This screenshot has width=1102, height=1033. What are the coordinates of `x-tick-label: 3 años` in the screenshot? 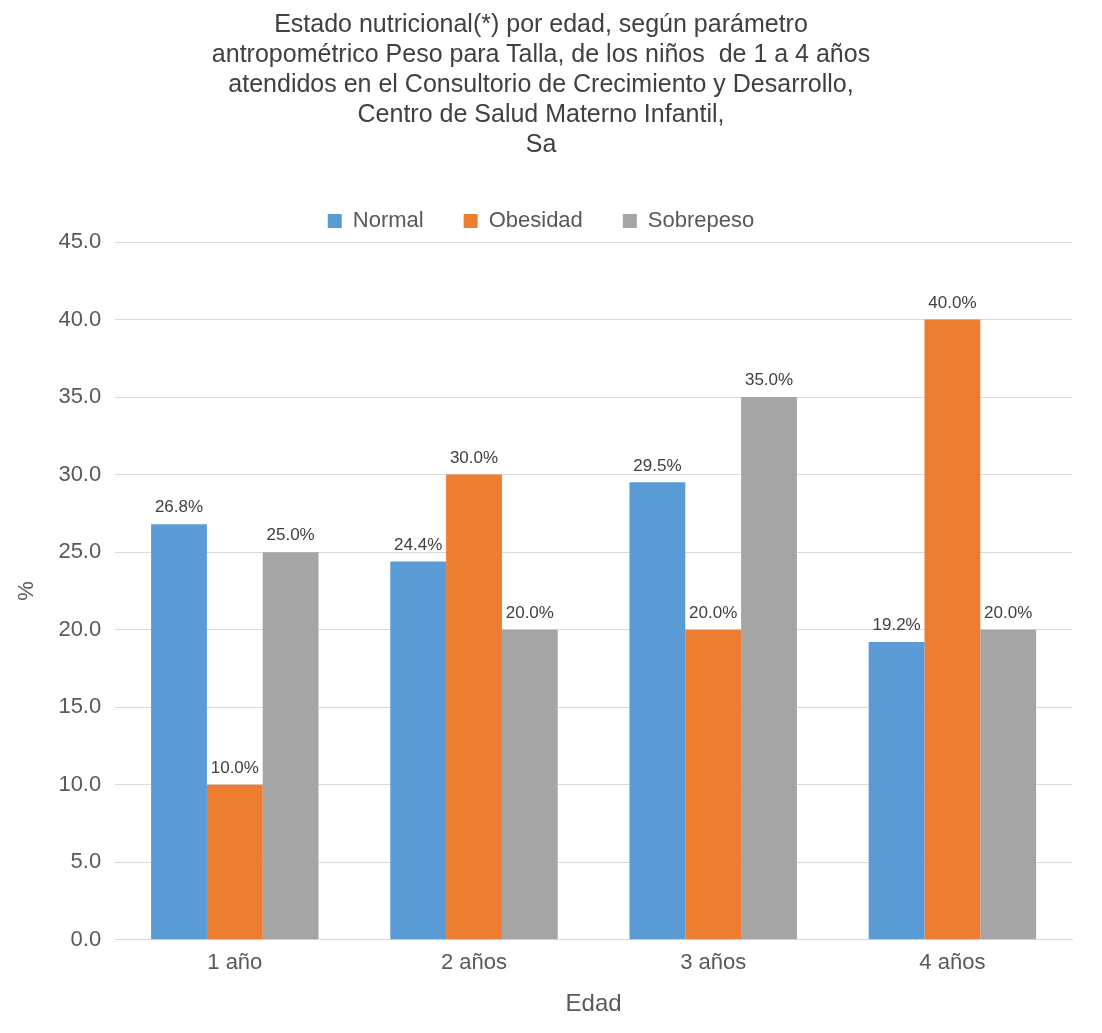 It's located at (713, 962).